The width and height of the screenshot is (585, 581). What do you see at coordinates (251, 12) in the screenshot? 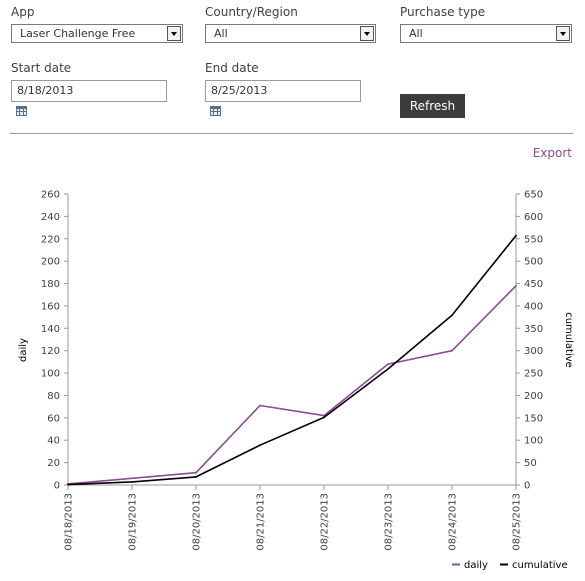
I see `country-region-label: Country/Region` at bounding box center [251, 12].